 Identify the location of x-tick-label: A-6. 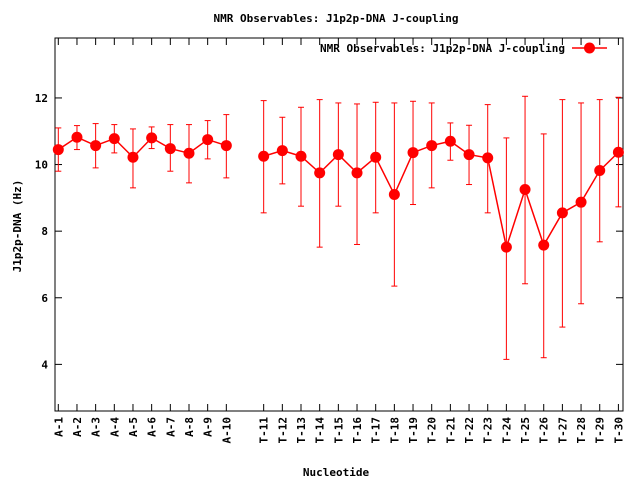
(152, 427).